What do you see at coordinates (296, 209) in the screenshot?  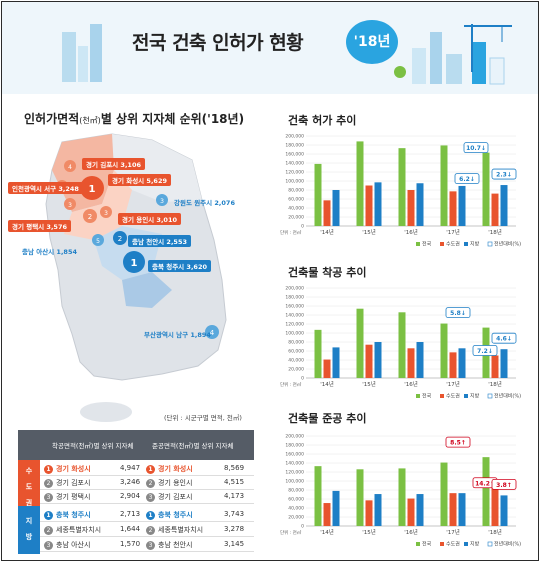 I see `y-tick-label: 40,000` at bounding box center [296, 209].